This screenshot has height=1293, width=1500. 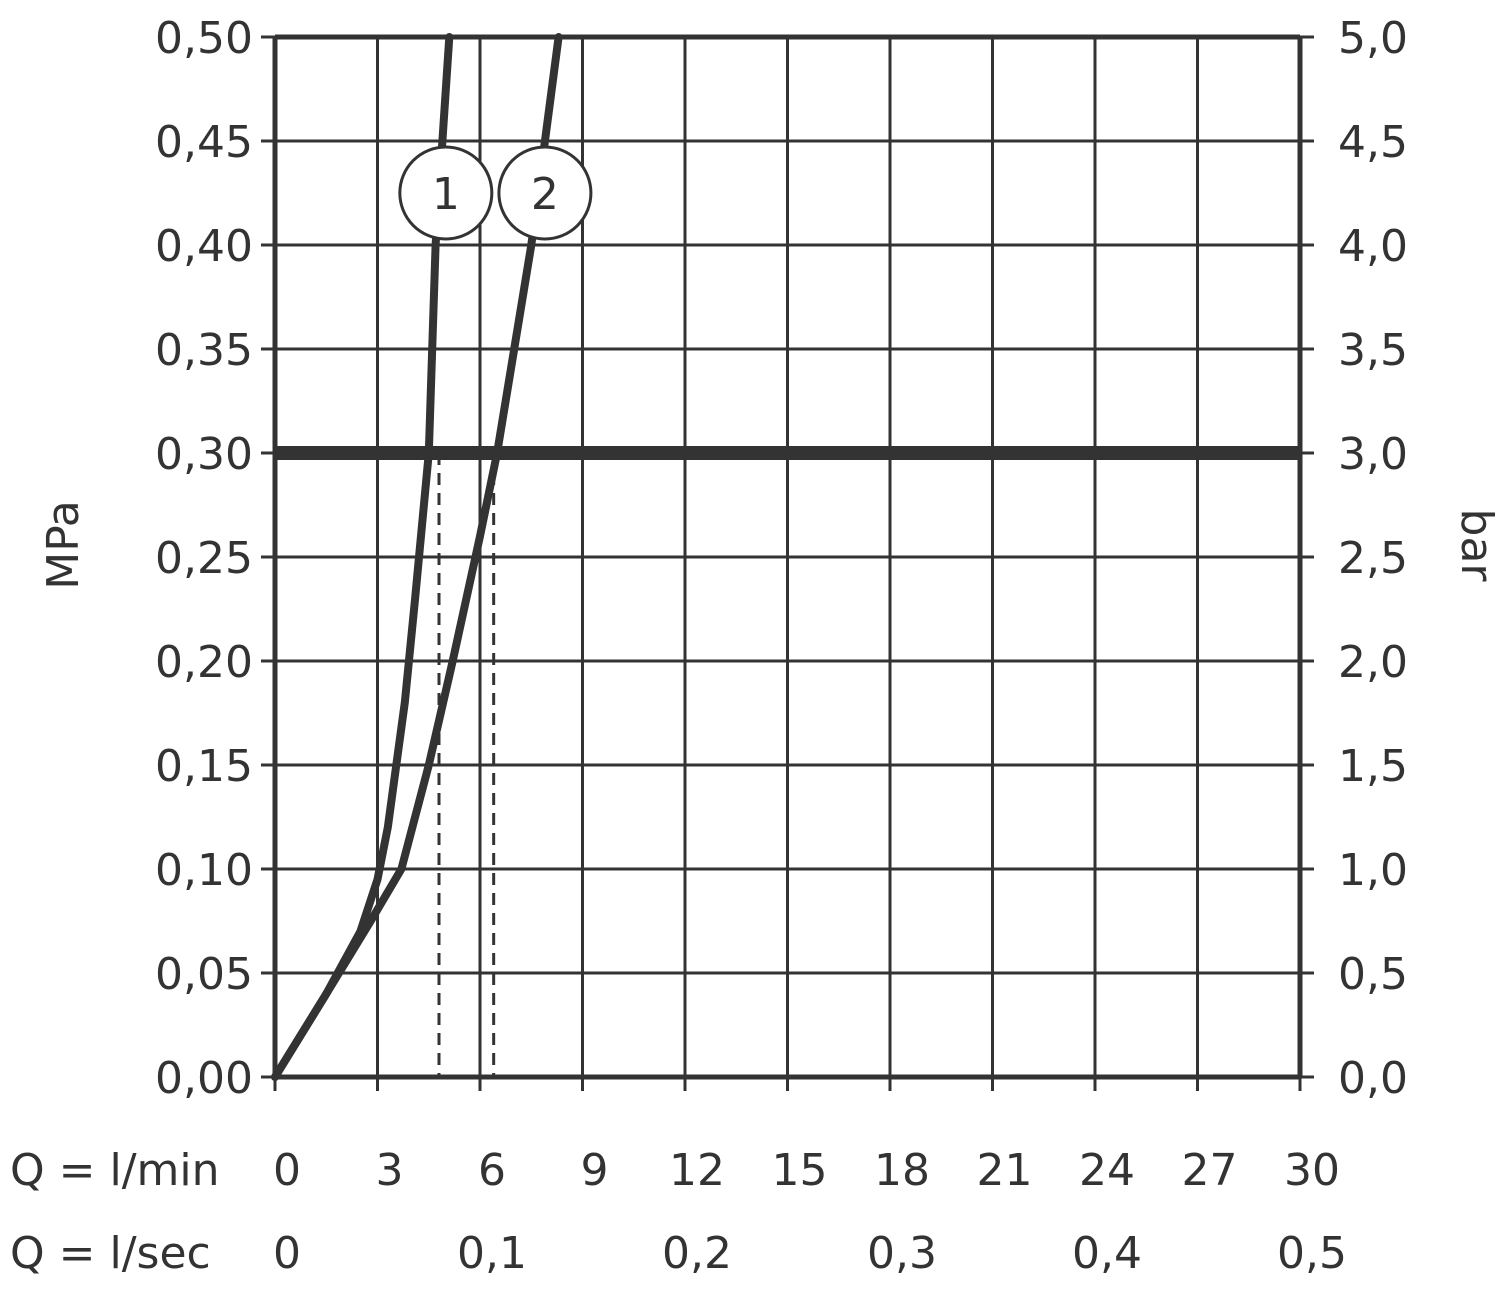 I want to click on x-row1-tick-label: 0, so click(x=287, y=1170).